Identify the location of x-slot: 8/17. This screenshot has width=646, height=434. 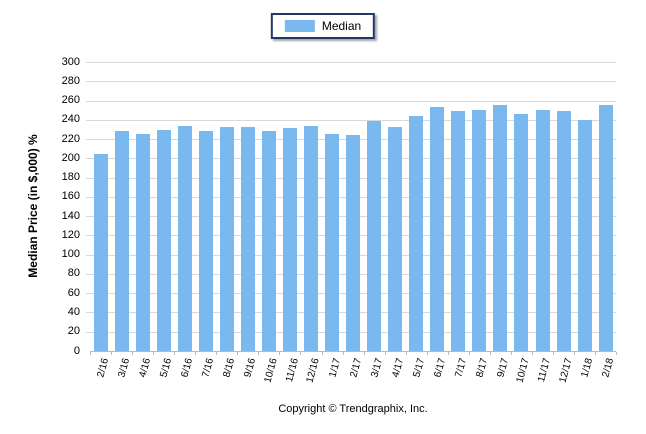
(479, 377).